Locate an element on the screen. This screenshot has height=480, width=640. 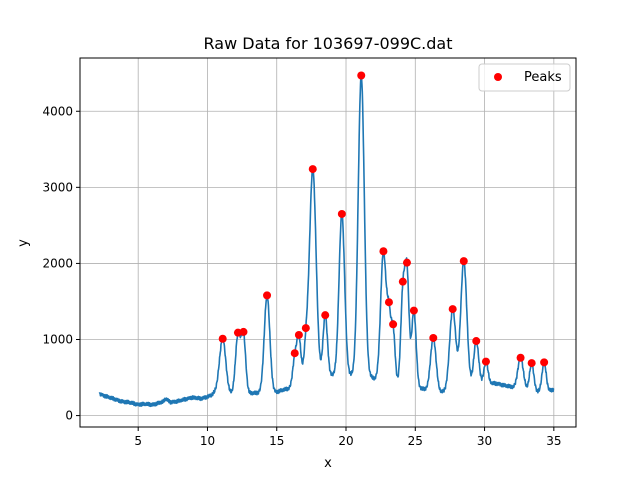
legend-marker-peaks is located at coordinates (498, 77).